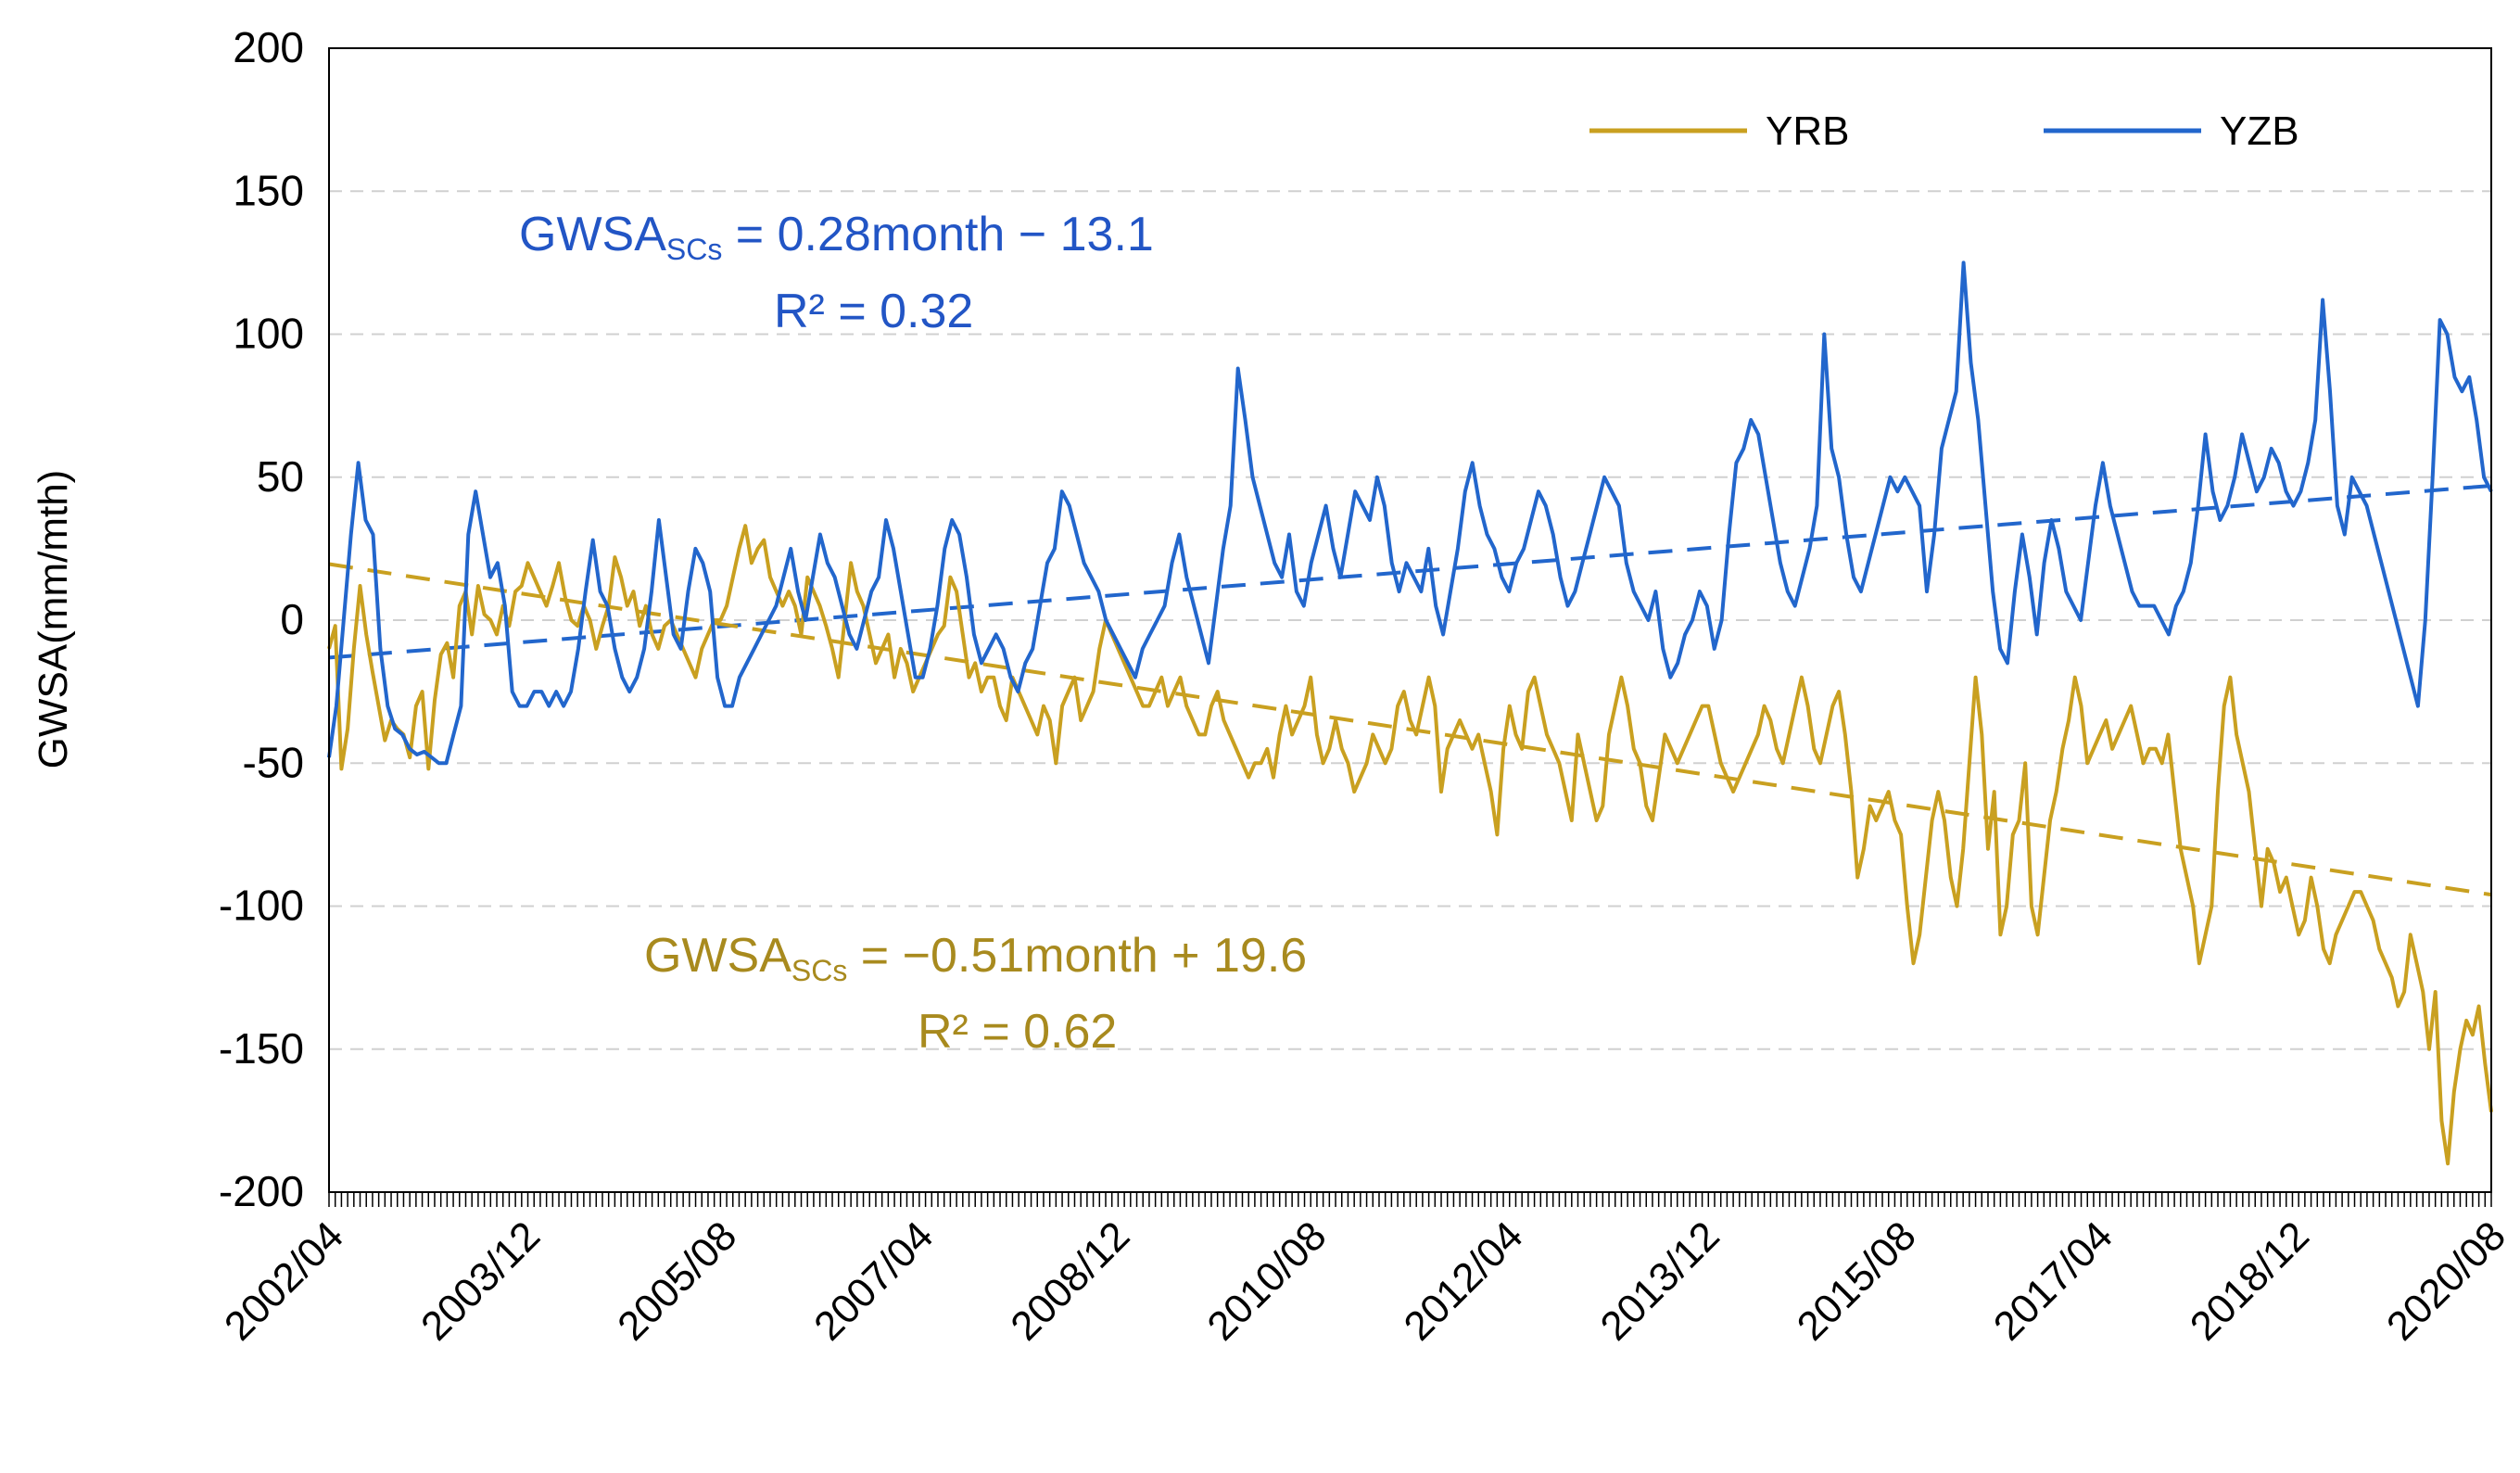 This screenshot has width=2520, height=1473. I want to click on x-tick-label: 2012/04, so click(1463, 1281).